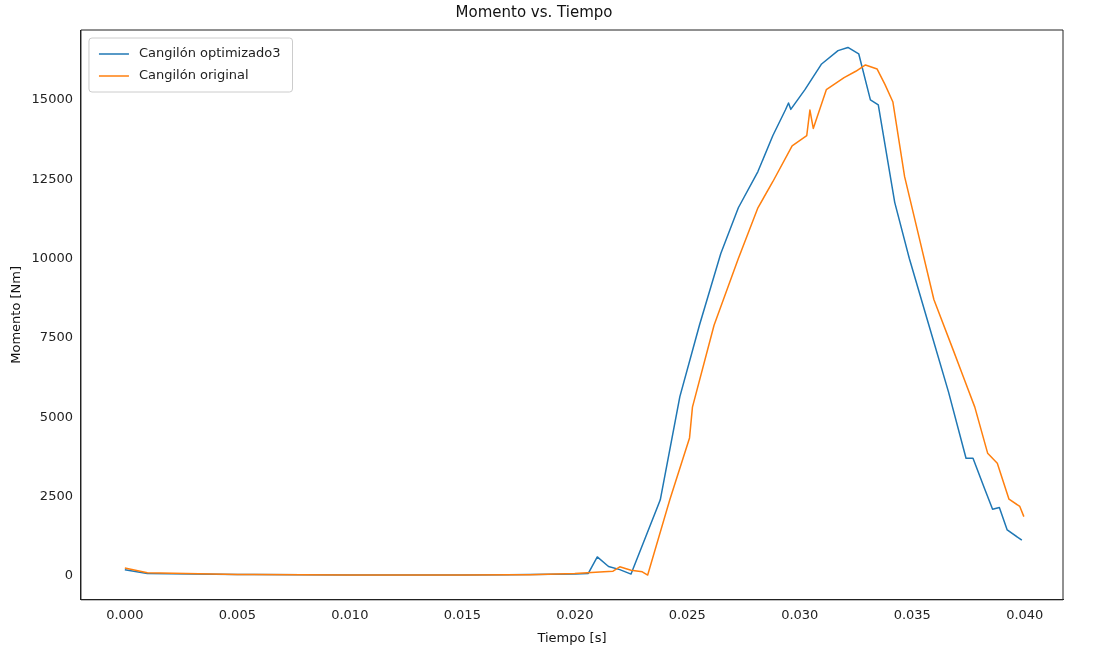  Describe the element at coordinates (52, 99) in the screenshot. I see `y-tick-label: 15000` at that location.